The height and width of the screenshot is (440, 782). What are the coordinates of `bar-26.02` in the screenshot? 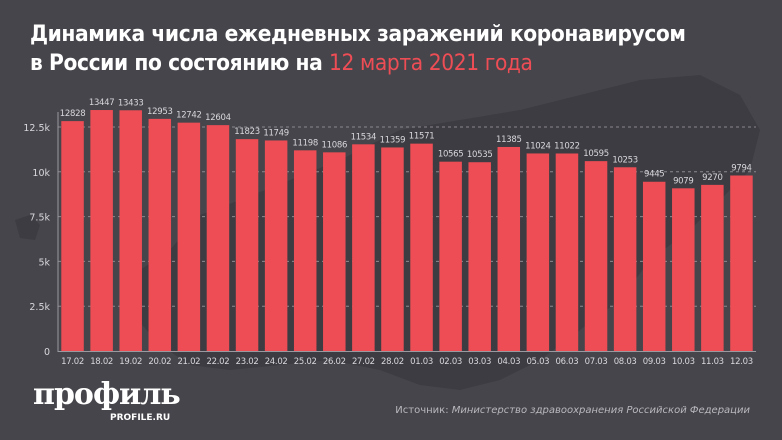 It's located at (334, 251).